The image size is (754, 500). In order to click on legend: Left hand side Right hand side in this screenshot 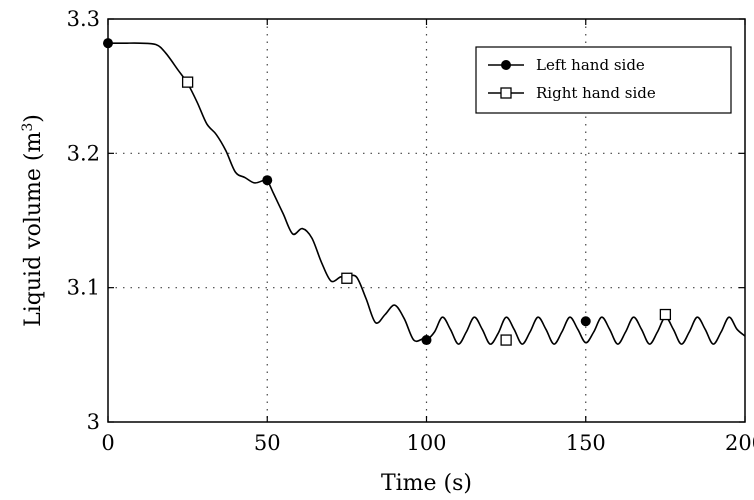, I will do `click(603, 80)`.